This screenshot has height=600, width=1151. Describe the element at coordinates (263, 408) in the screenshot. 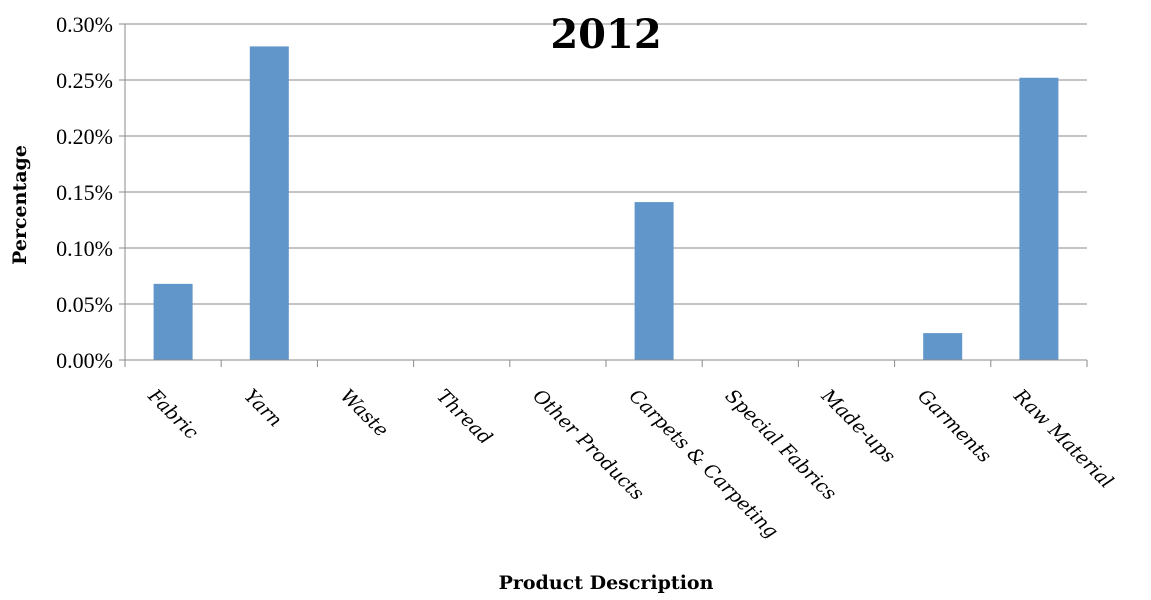

I see `x-tick-label: Yarn` at that location.